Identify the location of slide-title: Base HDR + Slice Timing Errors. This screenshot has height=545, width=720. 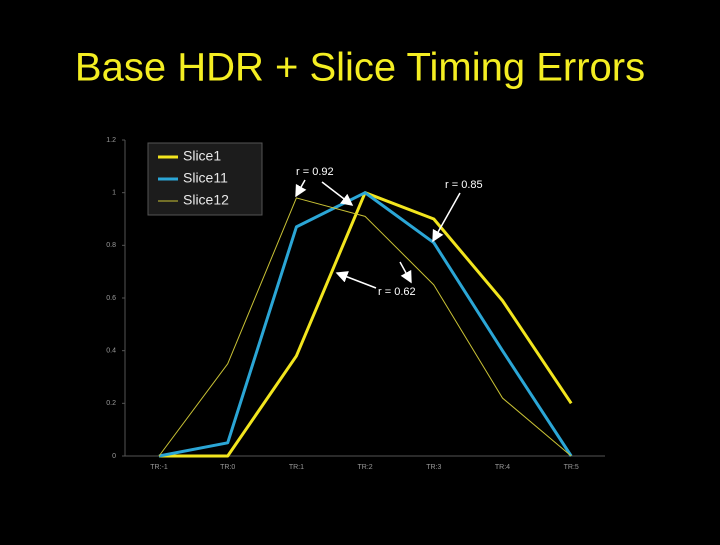
(360, 68).